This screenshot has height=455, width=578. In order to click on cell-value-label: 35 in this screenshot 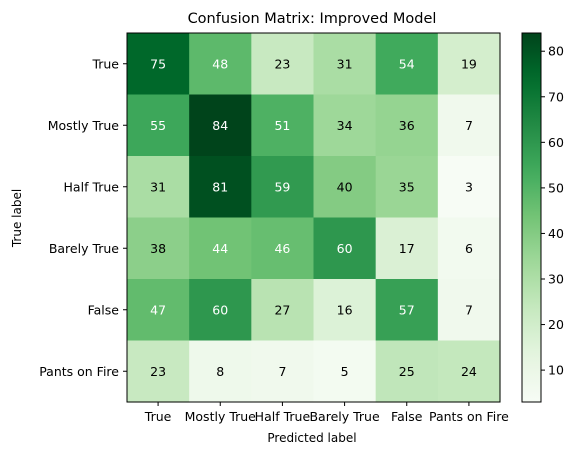, I will do `click(407, 186)`.